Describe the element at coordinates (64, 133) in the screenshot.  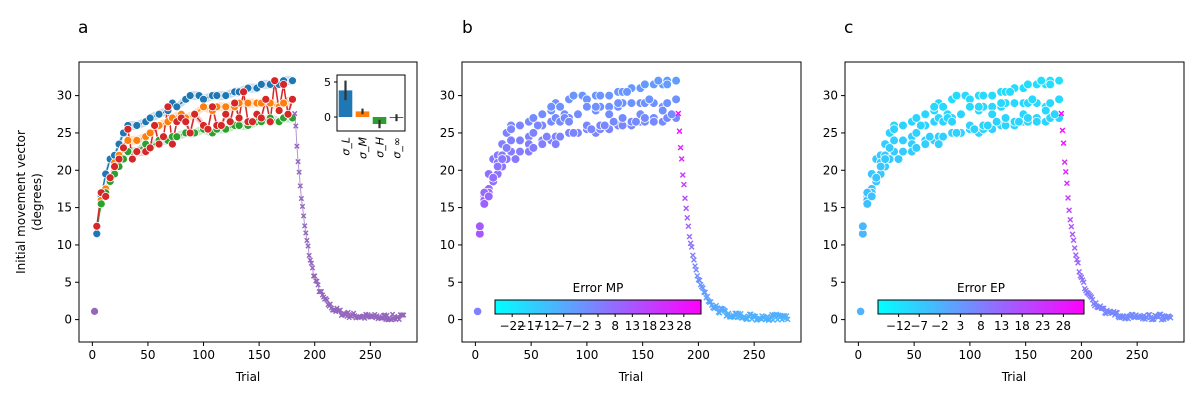
I see `panel-a-ytick-label: 25` at that location.